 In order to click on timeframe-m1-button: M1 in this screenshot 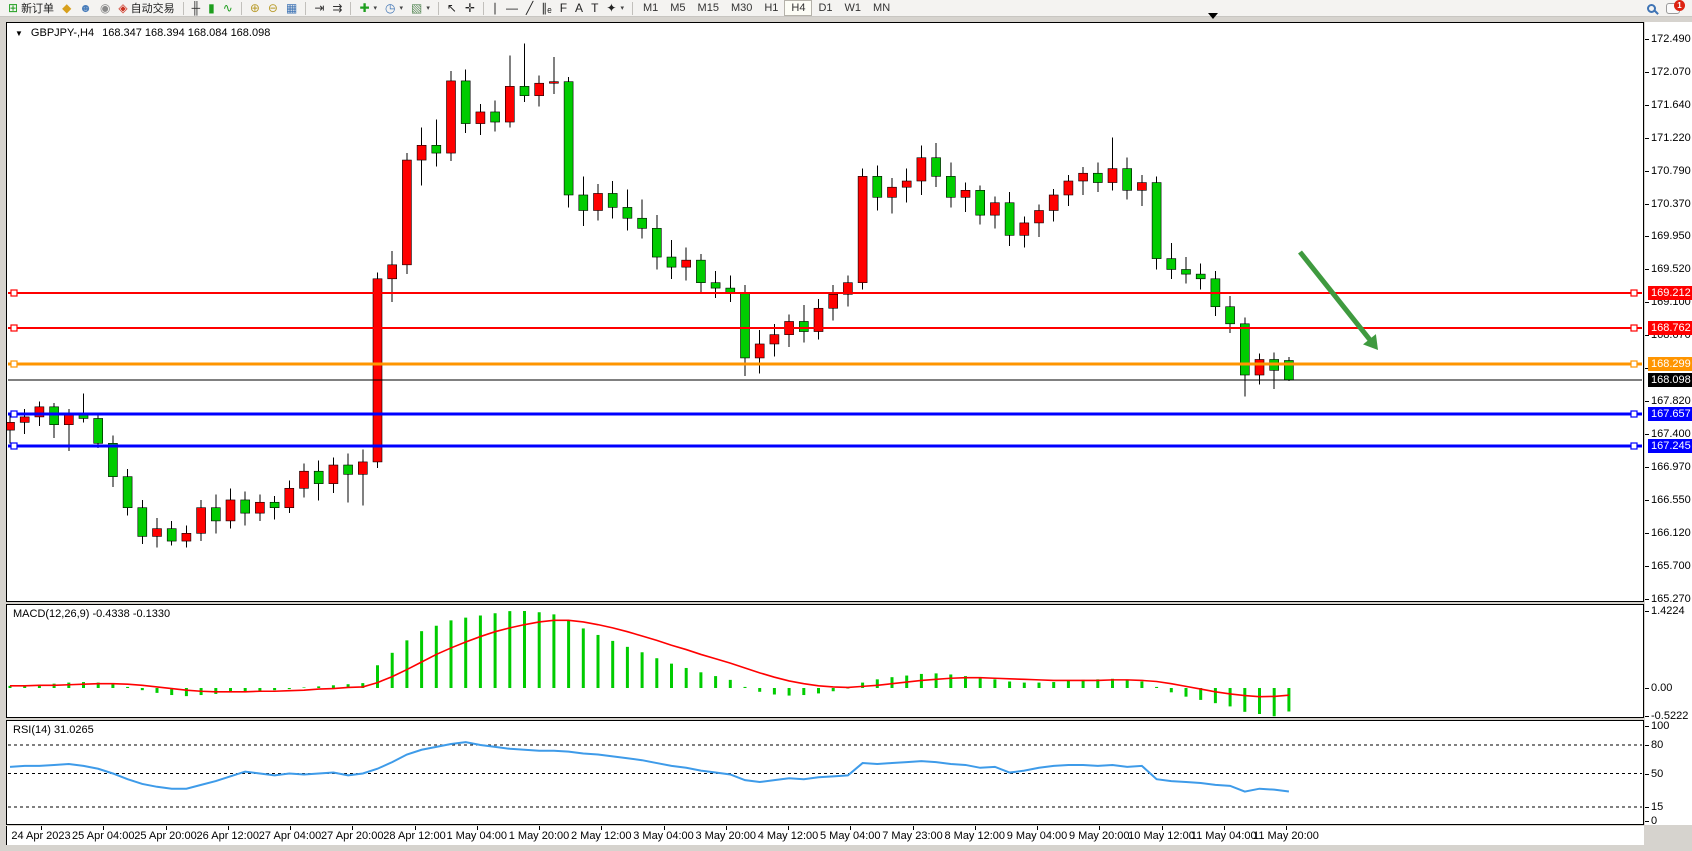, I will do `click(650, 8)`.